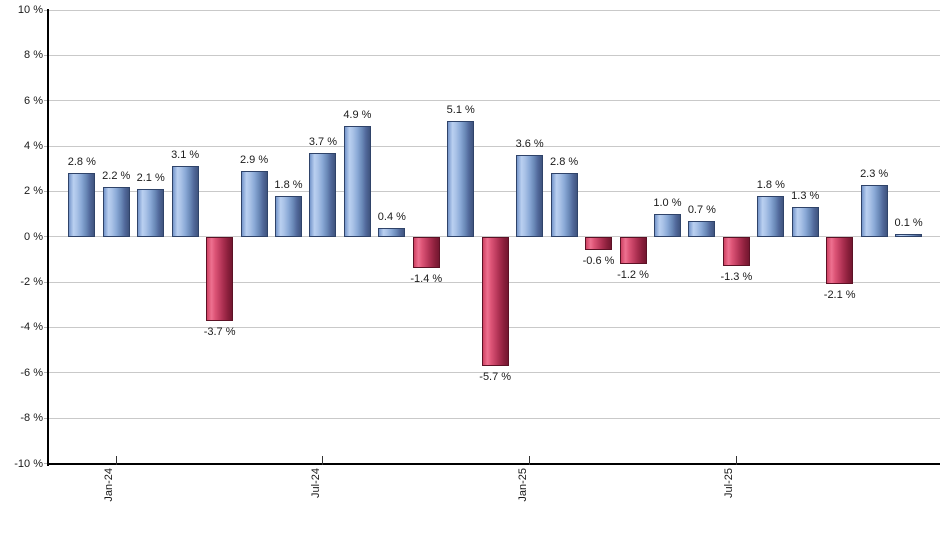  What do you see at coordinates (357, 114) in the screenshot?
I see `bar-value-label: 4.9 %` at bounding box center [357, 114].